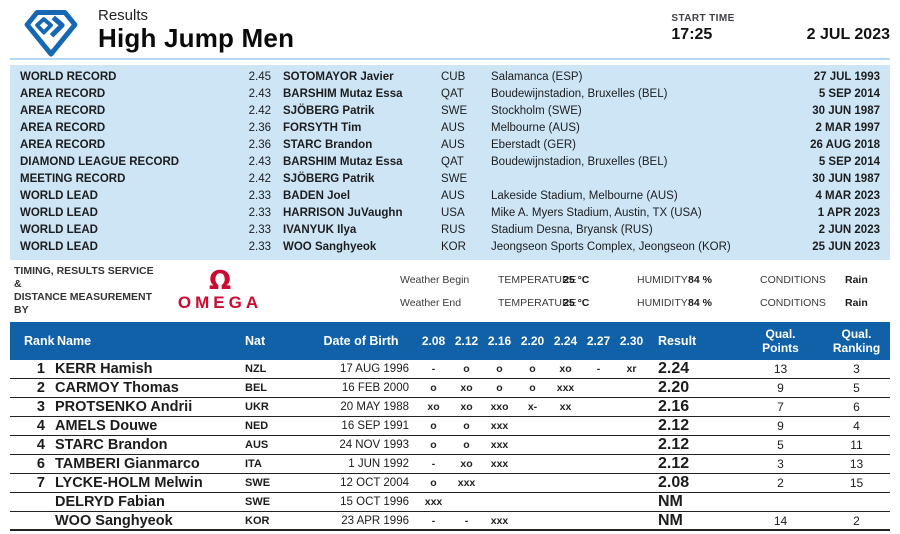  What do you see at coordinates (40, 388) in the screenshot?
I see `rank-cell: 2` at bounding box center [40, 388].